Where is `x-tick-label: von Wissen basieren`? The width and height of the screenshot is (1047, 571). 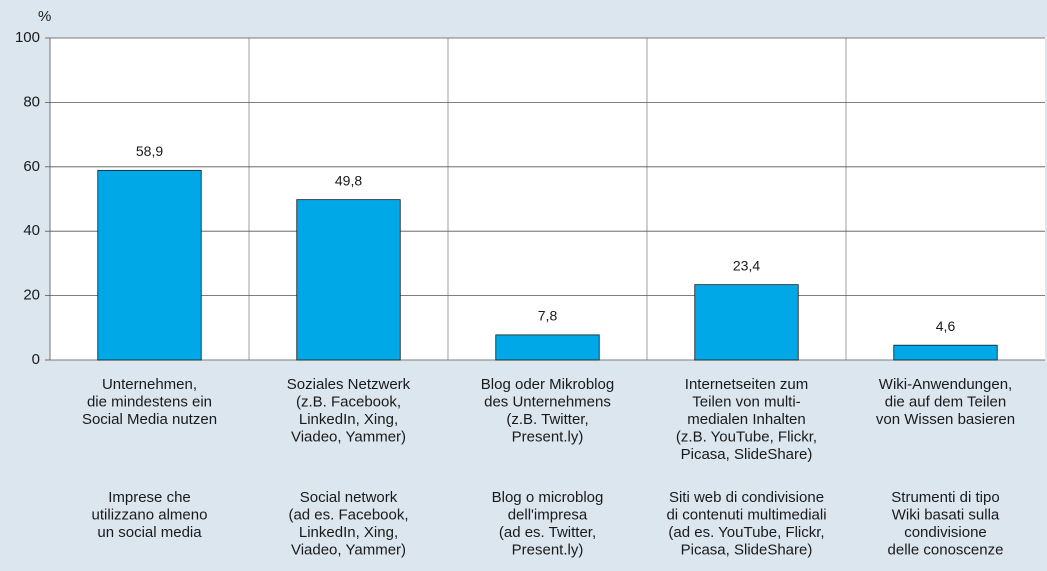
x-tick-label: von Wissen basieren is located at coordinates (945, 419).